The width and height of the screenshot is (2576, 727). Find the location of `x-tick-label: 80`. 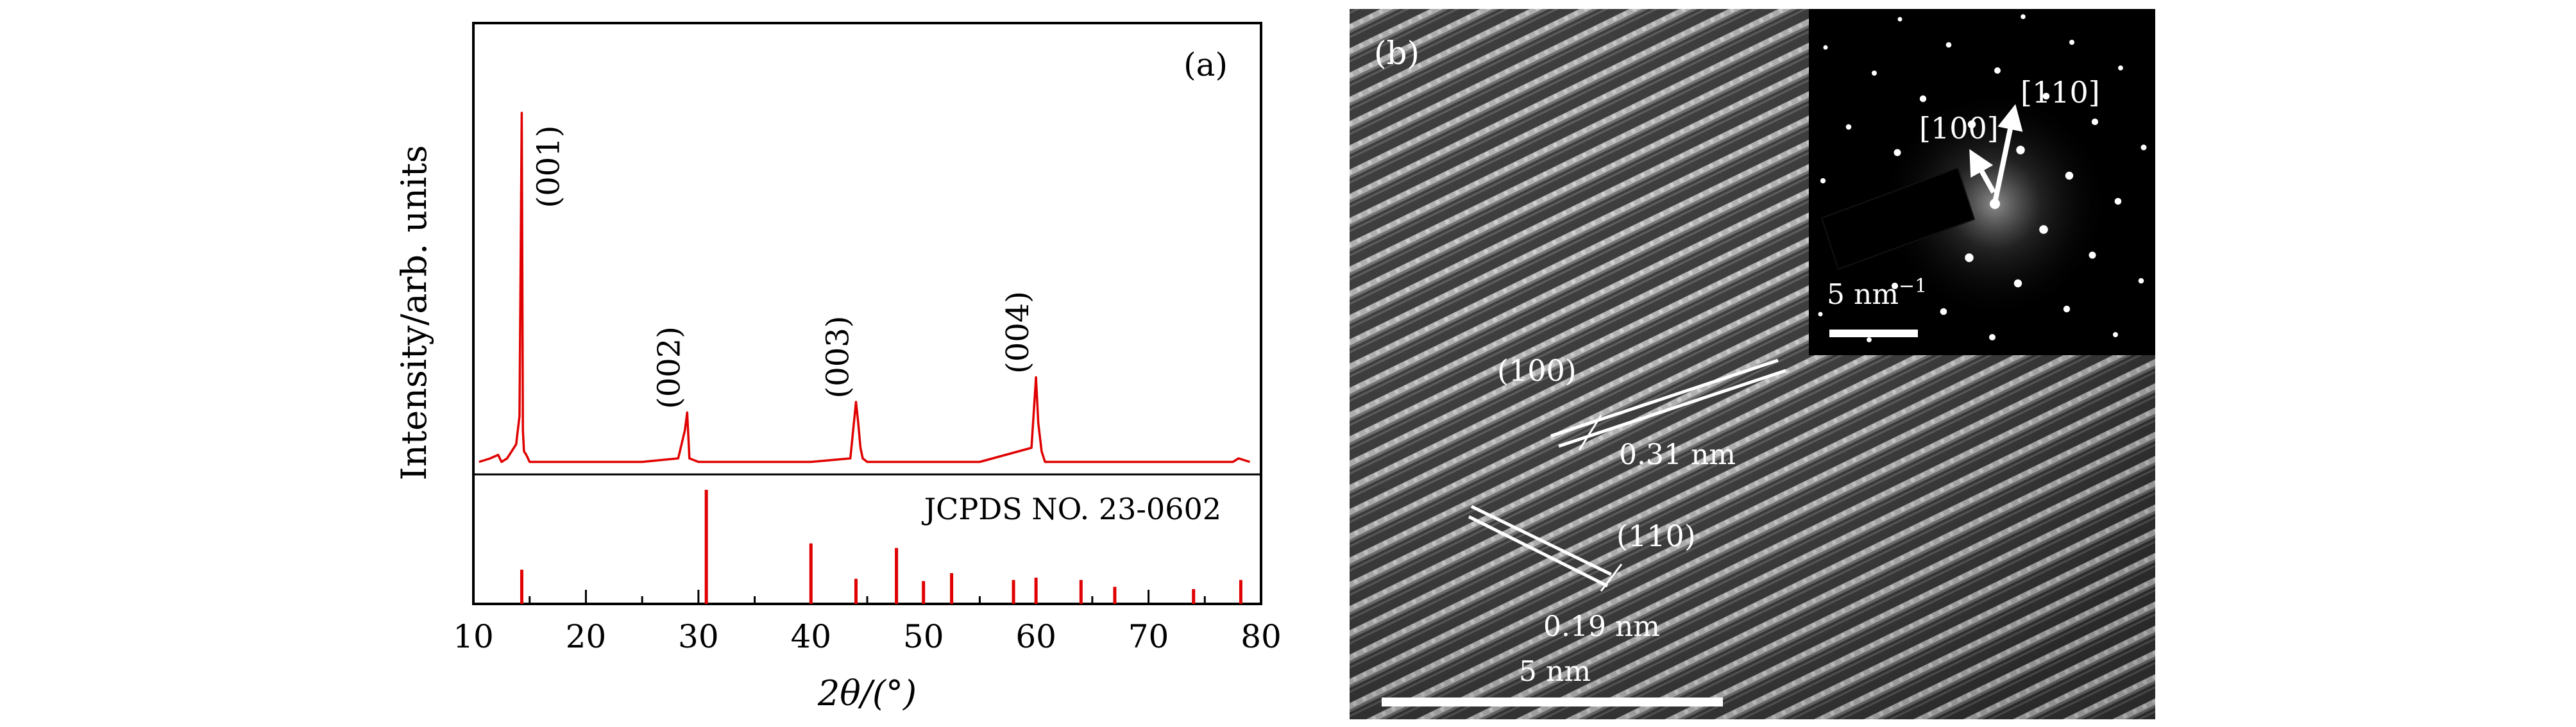

x-tick-label: 80 is located at coordinates (1261, 636).